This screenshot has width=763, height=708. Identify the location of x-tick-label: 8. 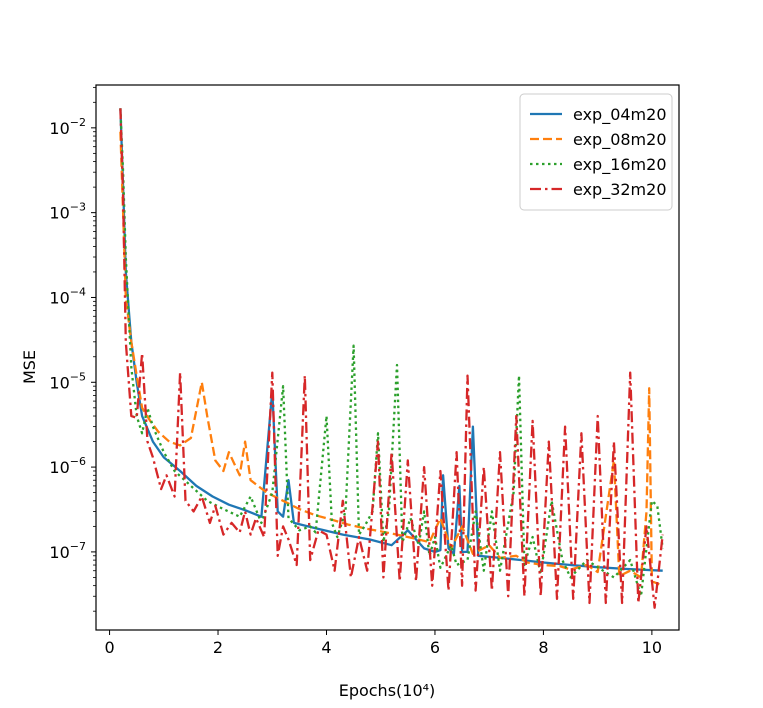
(543, 647).